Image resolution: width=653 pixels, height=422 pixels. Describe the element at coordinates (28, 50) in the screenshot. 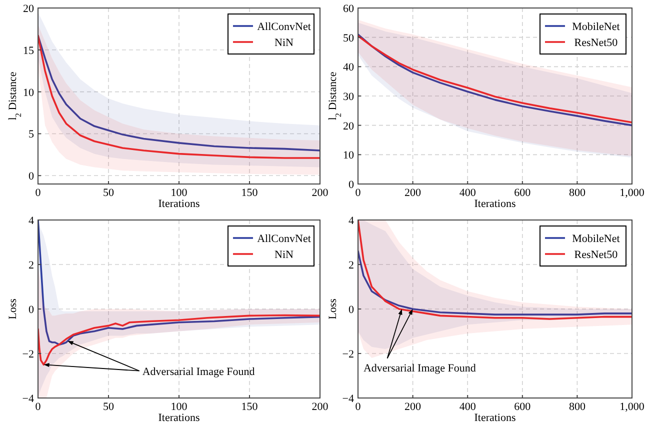

I see `y-tick-label: 15` at that location.